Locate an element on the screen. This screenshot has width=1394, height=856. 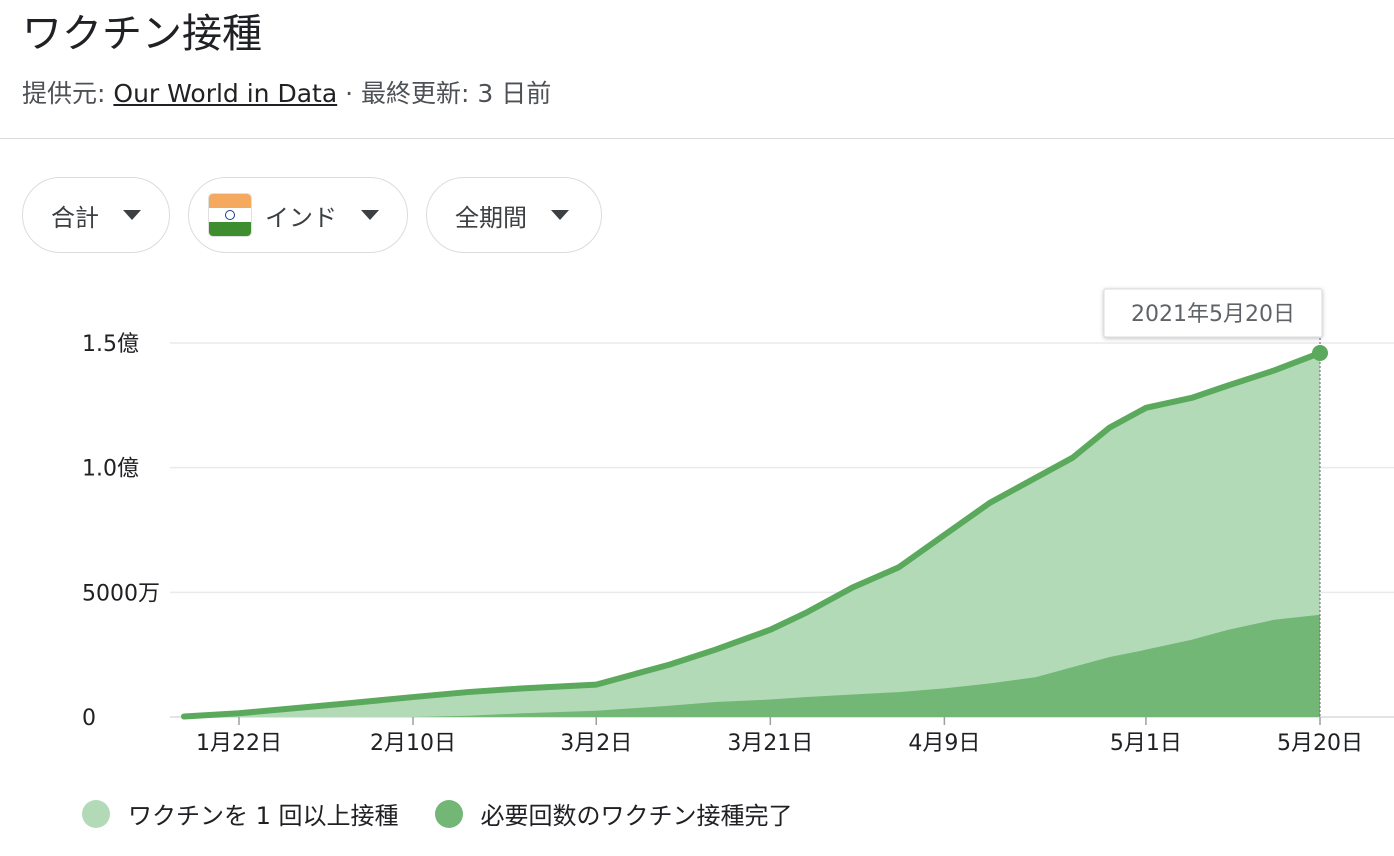
y-tick-label: 5000万 is located at coordinates (121, 593).